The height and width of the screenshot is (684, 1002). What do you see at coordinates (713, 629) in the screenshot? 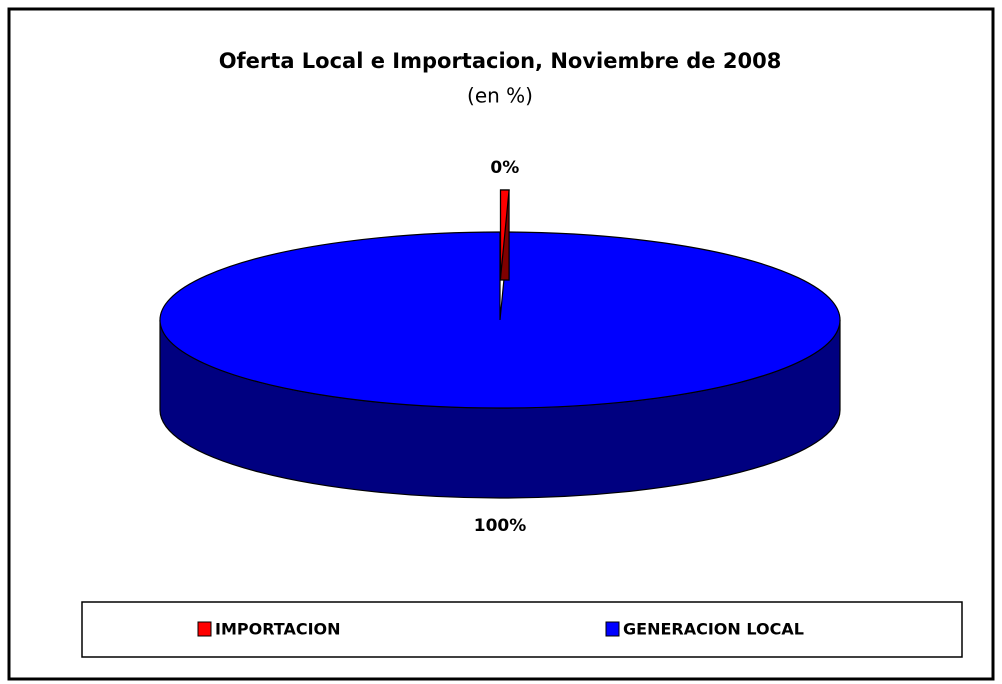
I see `legend-label: GENERACION LOCAL` at bounding box center [713, 629].